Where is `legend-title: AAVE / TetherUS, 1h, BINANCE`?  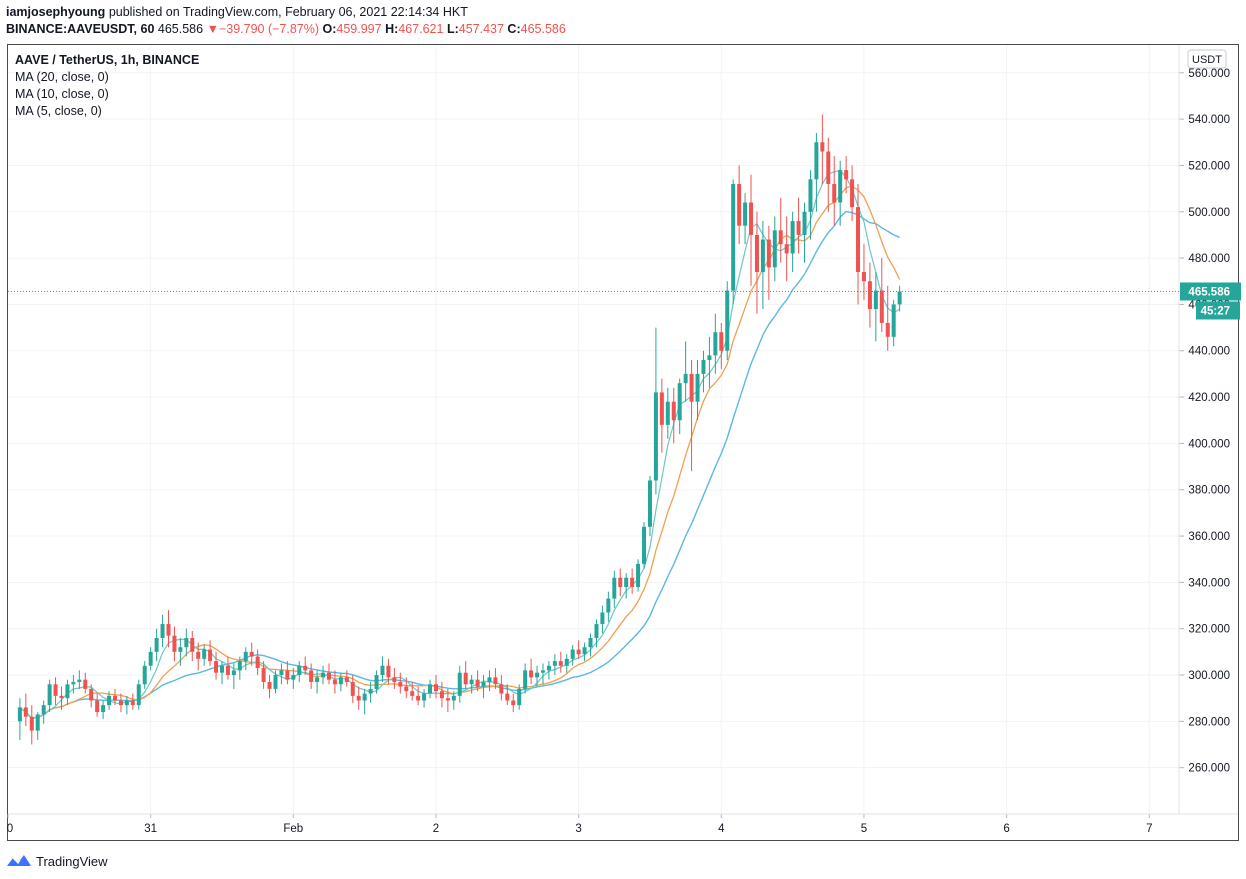
legend-title: AAVE / TetherUS, 1h, BINANCE is located at coordinates (107, 60).